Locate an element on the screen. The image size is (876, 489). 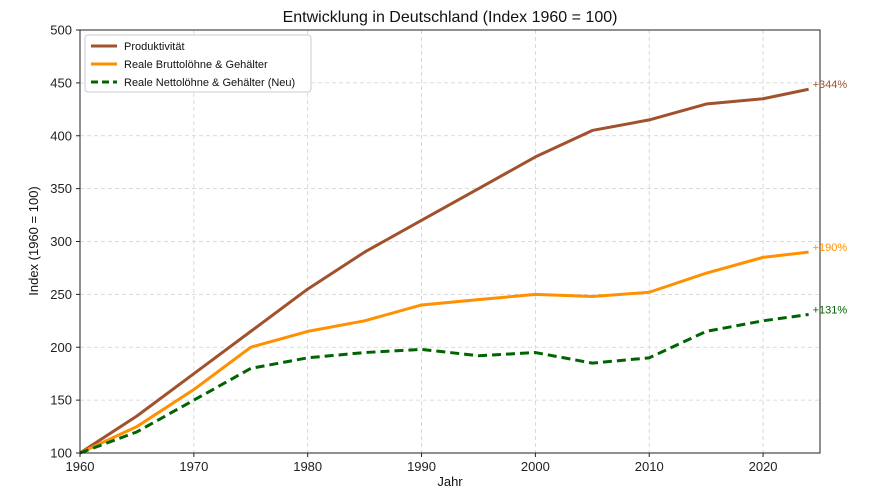
series-end-label: +190% is located at coordinates (830, 248).